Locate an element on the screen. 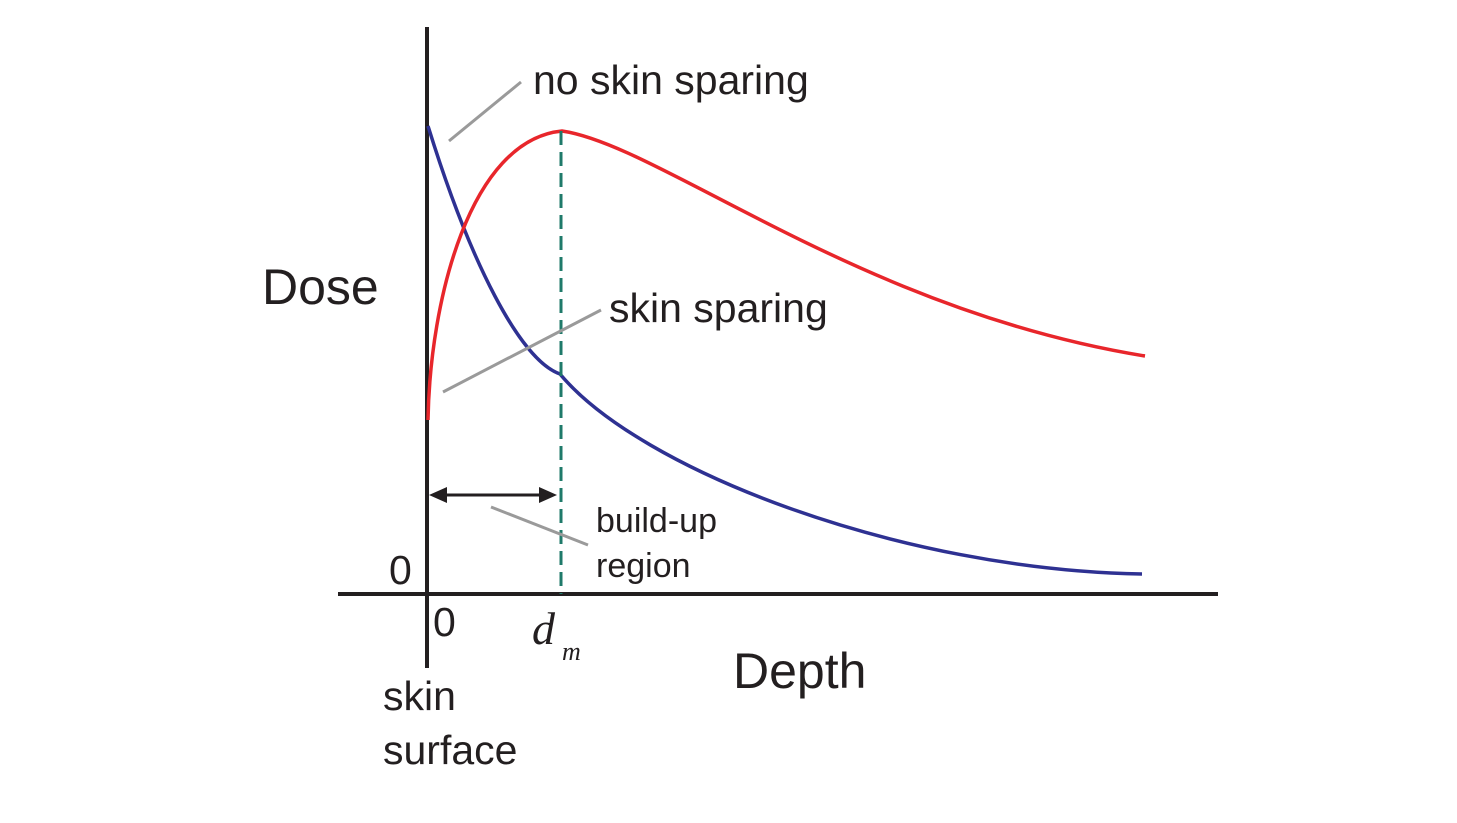  dm-subscript: m is located at coordinates (571, 651).